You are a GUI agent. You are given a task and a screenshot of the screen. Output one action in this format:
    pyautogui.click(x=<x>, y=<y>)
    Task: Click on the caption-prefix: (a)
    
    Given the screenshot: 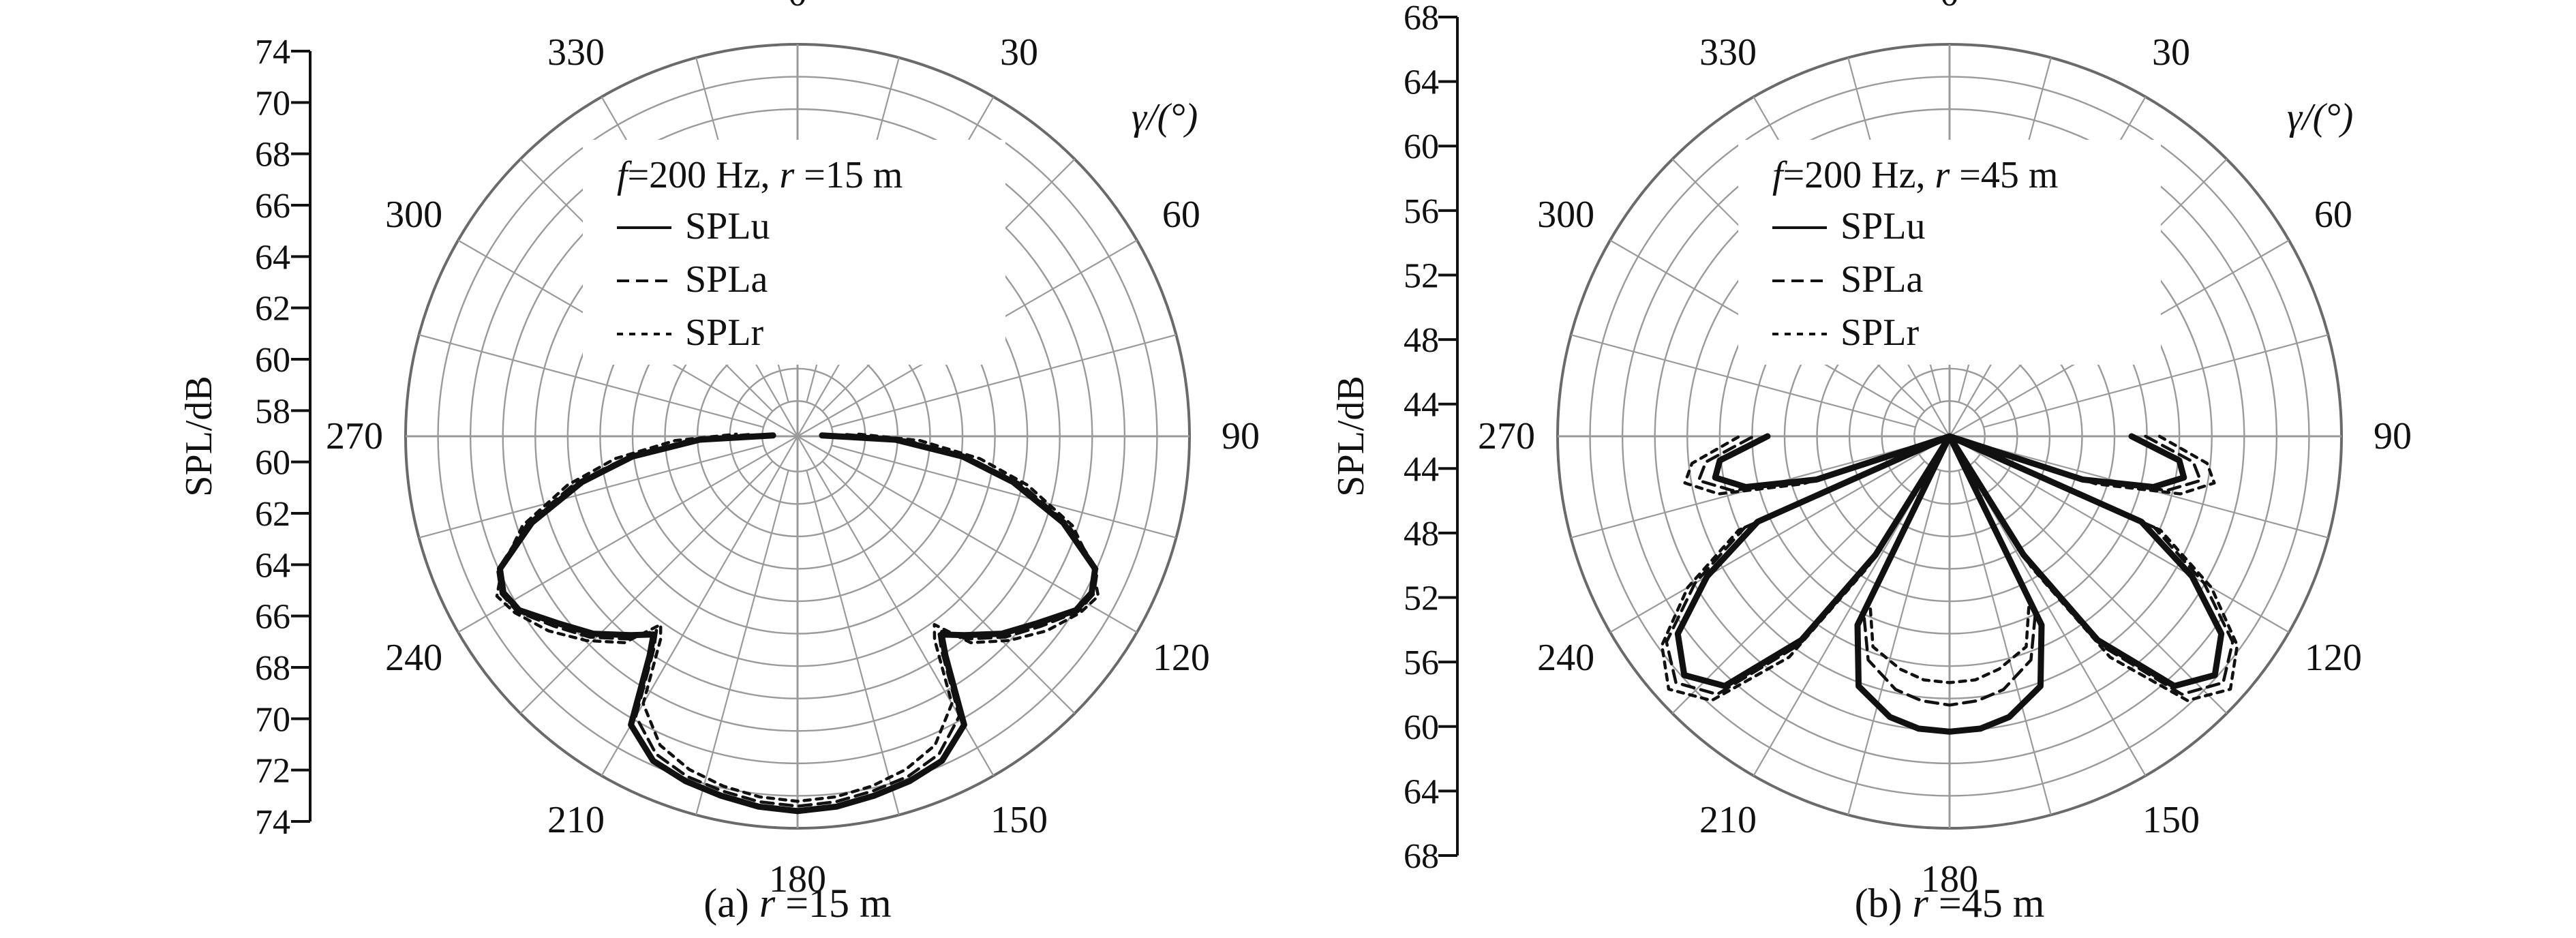 What is the action you would take?
    pyautogui.click(x=731, y=903)
    